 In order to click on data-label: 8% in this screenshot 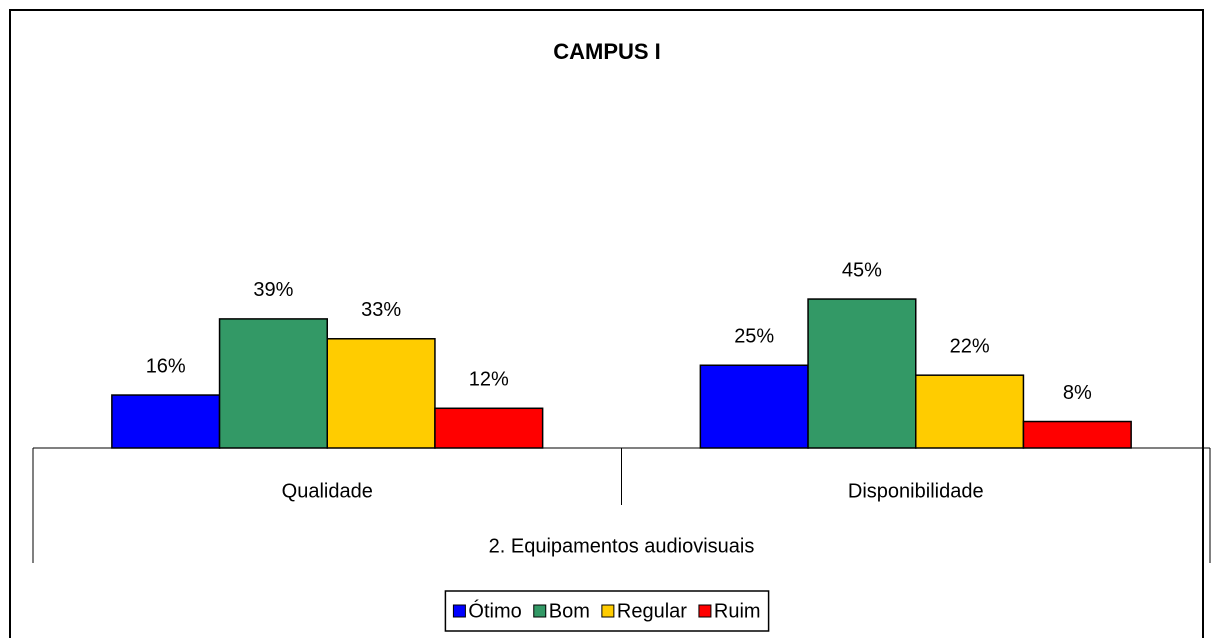, I will do `click(1077, 393)`.